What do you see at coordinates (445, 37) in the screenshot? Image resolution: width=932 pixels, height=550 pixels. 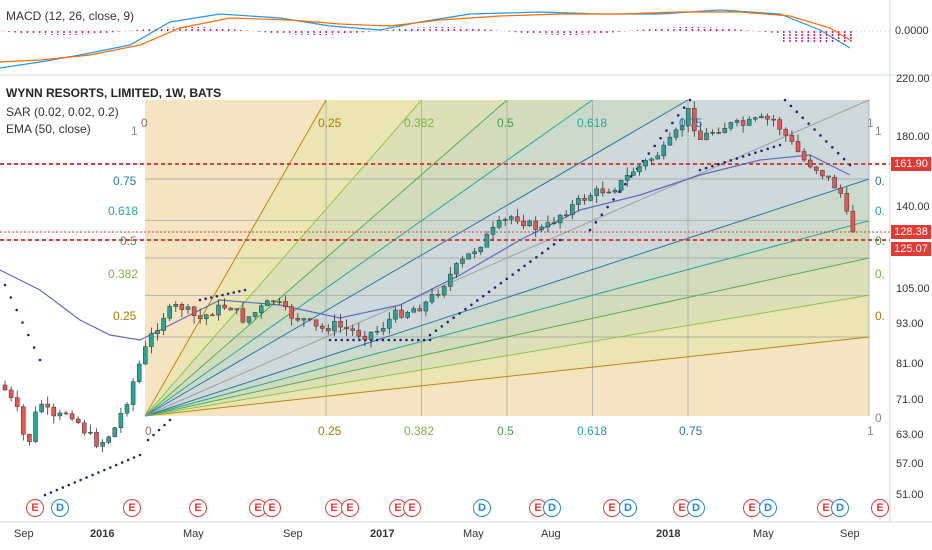 I see `macd-pane` at bounding box center [445, 37].